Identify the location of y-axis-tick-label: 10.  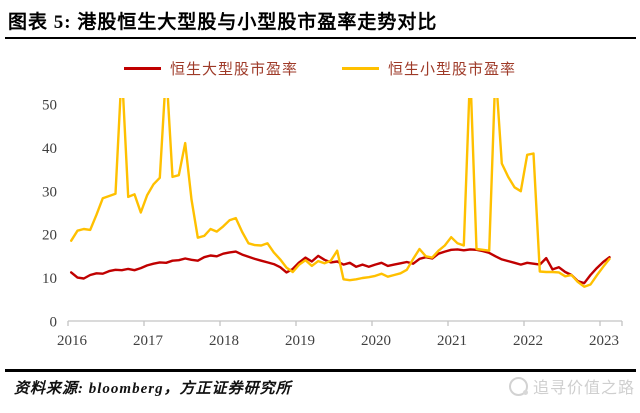
(49, 279).